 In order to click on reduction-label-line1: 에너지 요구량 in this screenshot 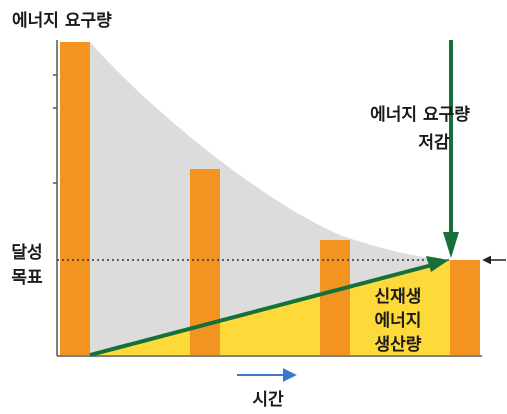, I will do `click(420, 115)`.